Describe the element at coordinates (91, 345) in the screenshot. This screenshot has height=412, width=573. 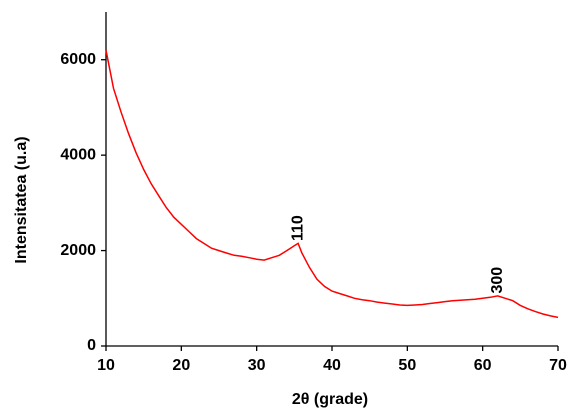
I see `y-tick-label: 0` at that location.